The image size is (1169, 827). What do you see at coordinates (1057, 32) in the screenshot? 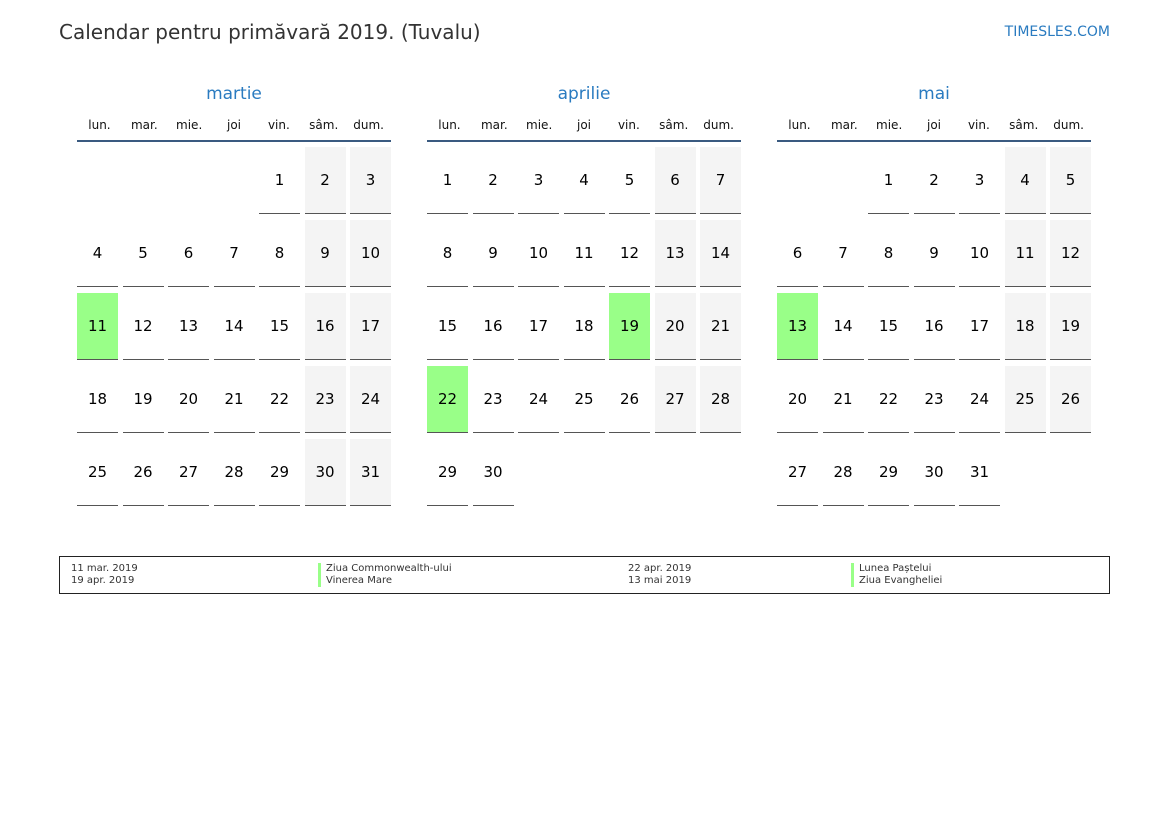
I see `brand-link: TIMESLES.COM` at bounding box center [1057, 32].